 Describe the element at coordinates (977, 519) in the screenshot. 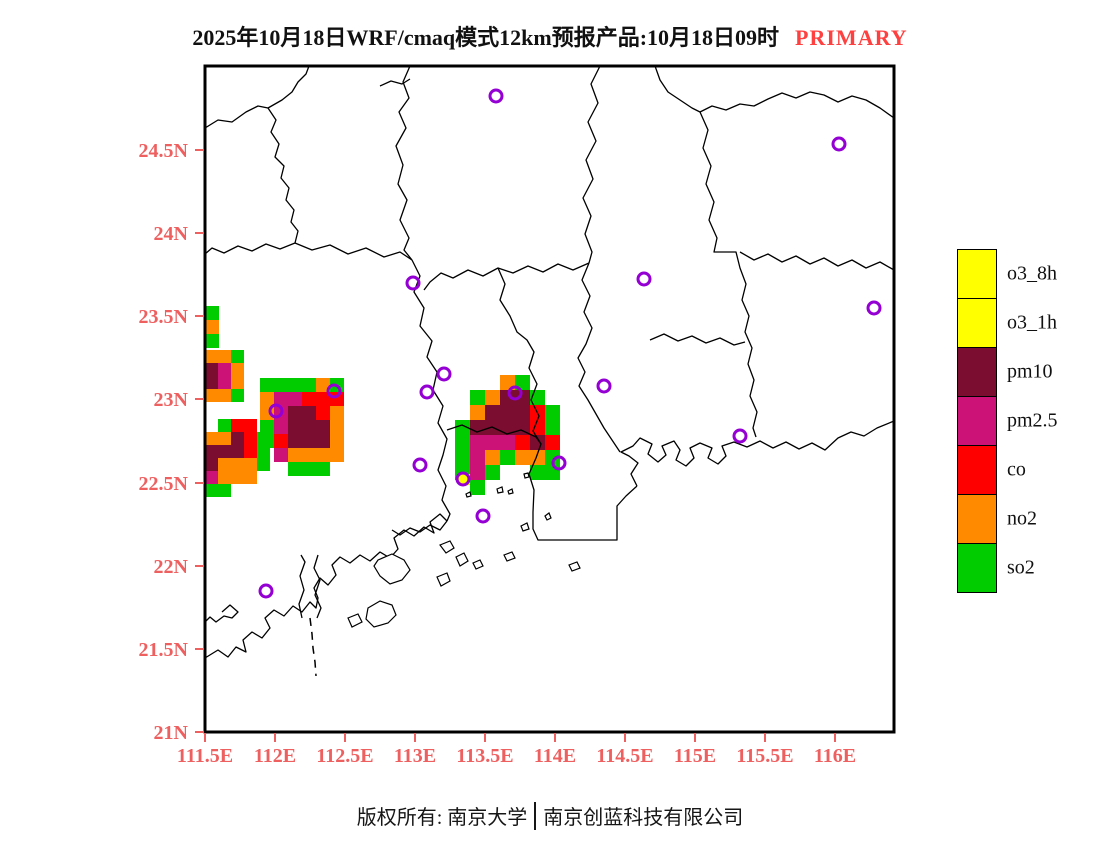

I see `legend-swatch-no2` at that location.